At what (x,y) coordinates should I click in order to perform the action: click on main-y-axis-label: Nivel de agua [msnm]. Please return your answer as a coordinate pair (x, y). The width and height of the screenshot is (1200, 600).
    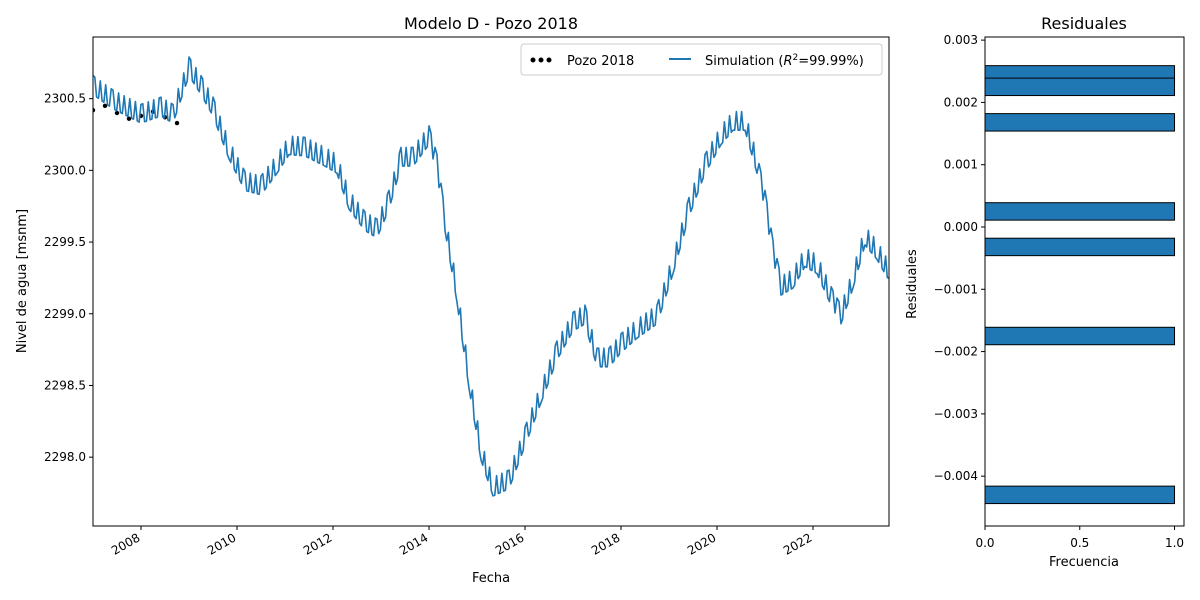
    Looking at the image, I should click on (22, 281).